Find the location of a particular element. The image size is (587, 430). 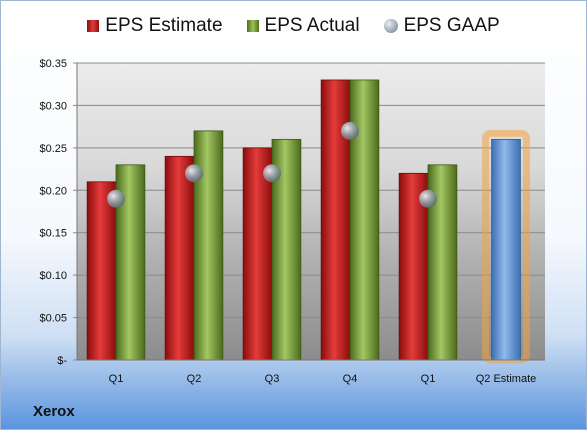

legend-item-eps-gaap: EPS GAAP is located at coordinates (441, 26).